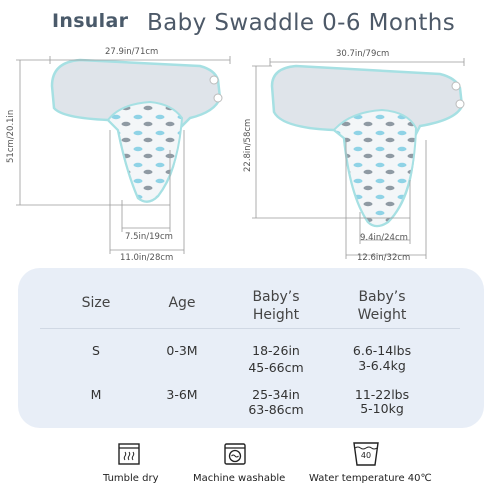 The width and height of the screenshot is (500, 500). I want to click on care-label-water-temperature: Water temperature 40℃, so click(370, 478).